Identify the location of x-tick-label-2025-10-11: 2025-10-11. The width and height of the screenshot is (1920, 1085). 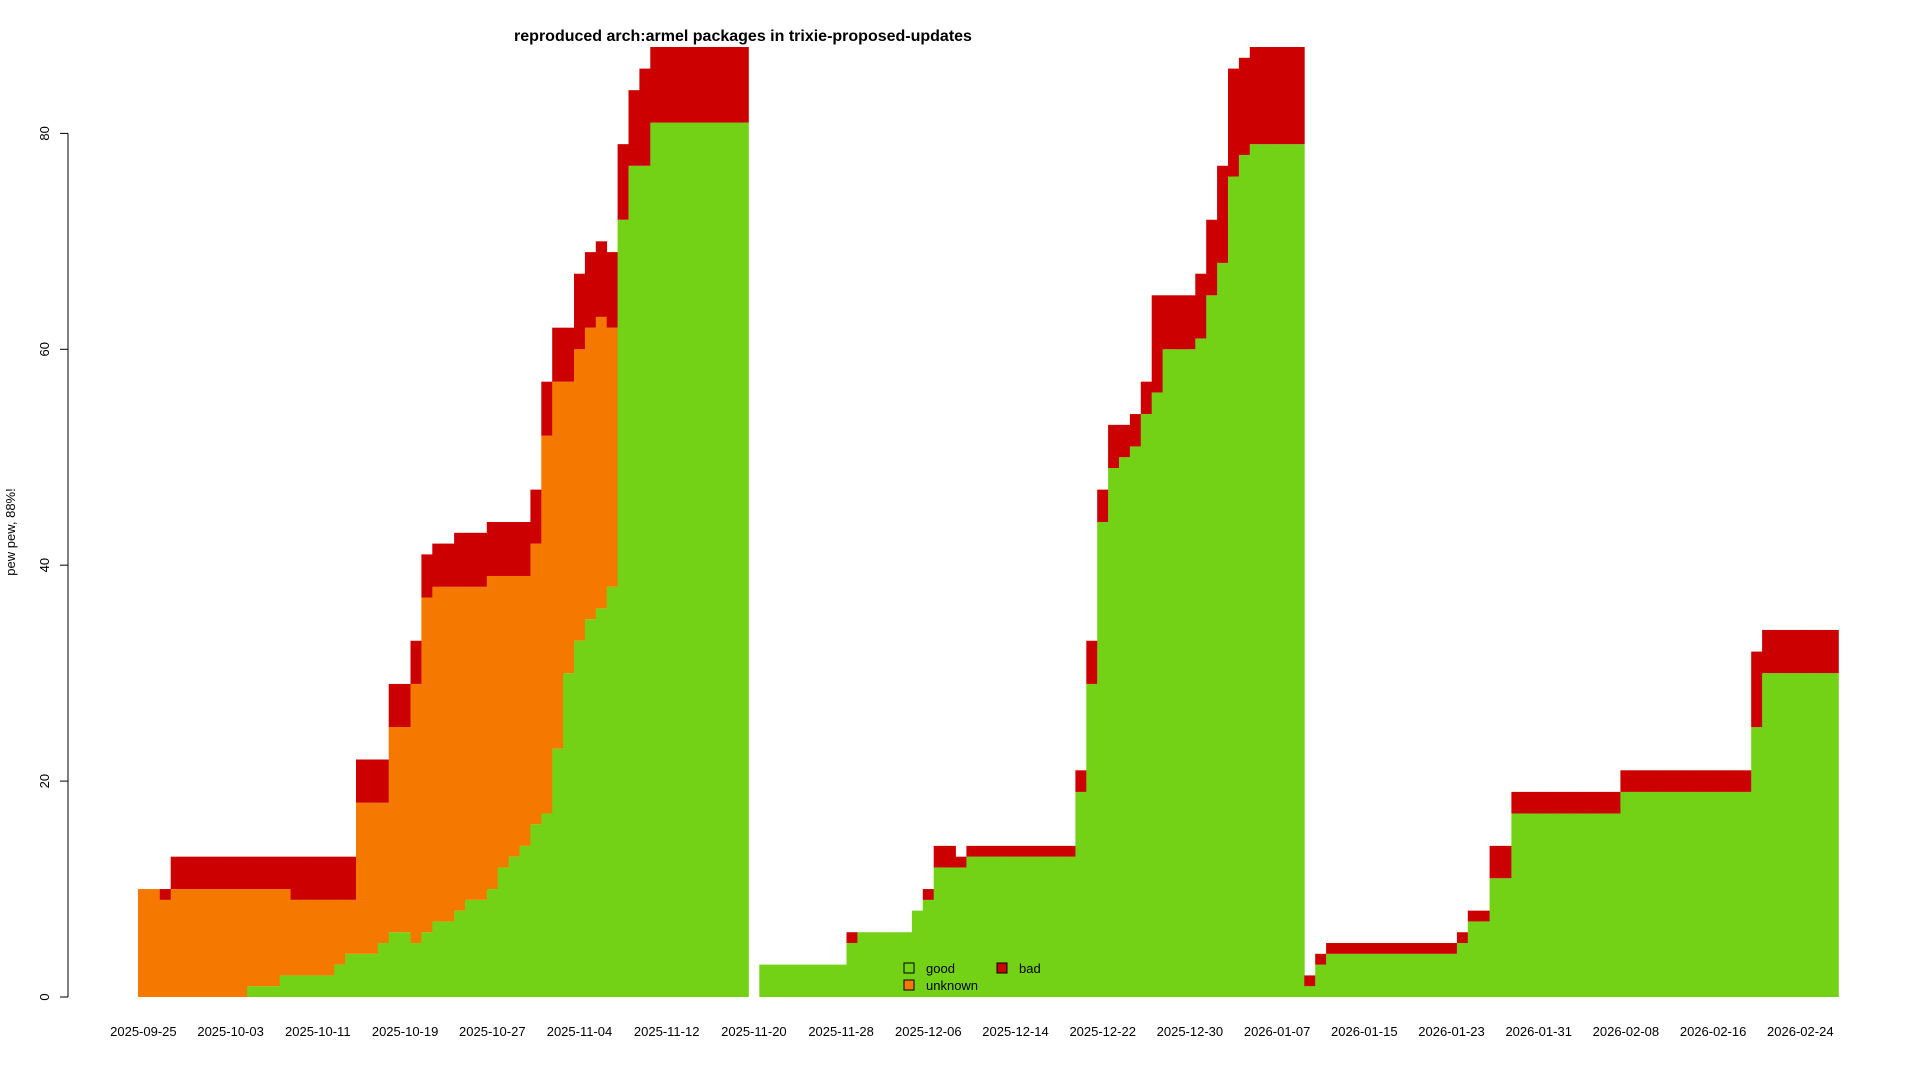
(318, 1031).